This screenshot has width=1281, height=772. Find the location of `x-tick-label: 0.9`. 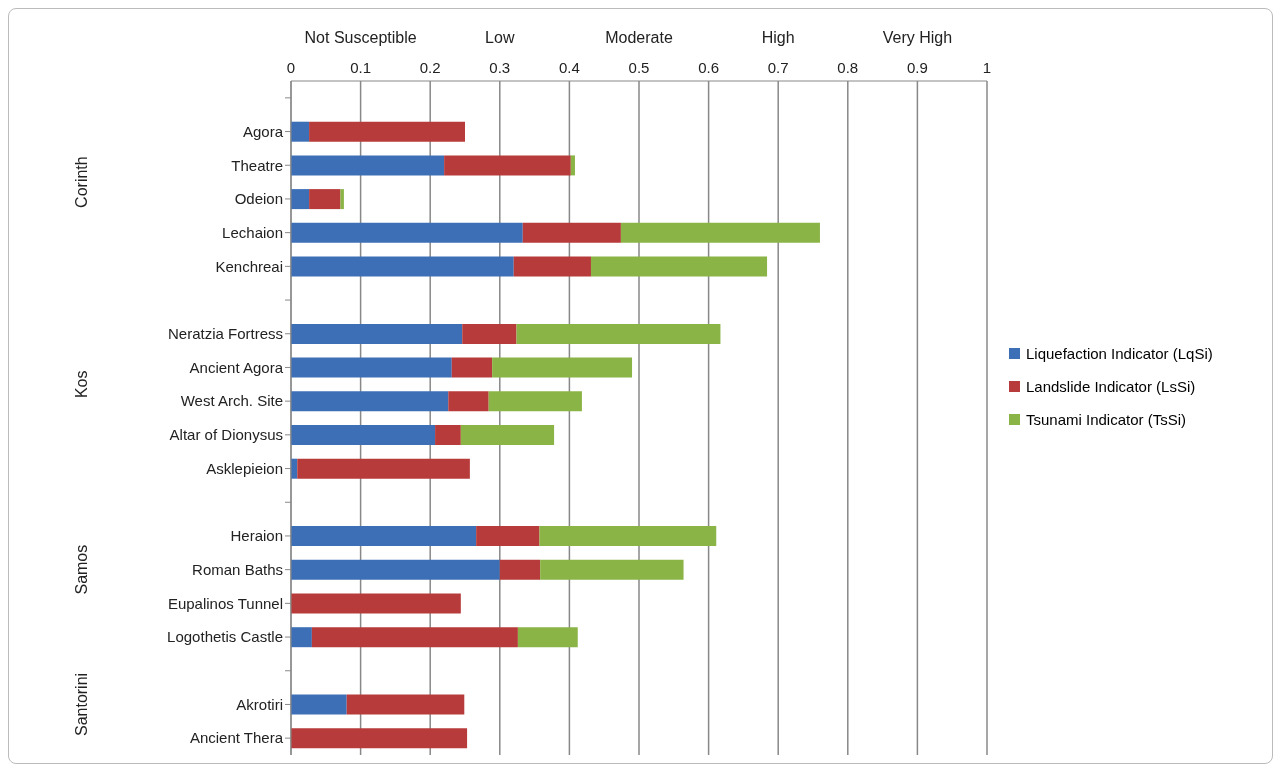

x-tick-label: 0.9 is located at coordinates (917, 67).